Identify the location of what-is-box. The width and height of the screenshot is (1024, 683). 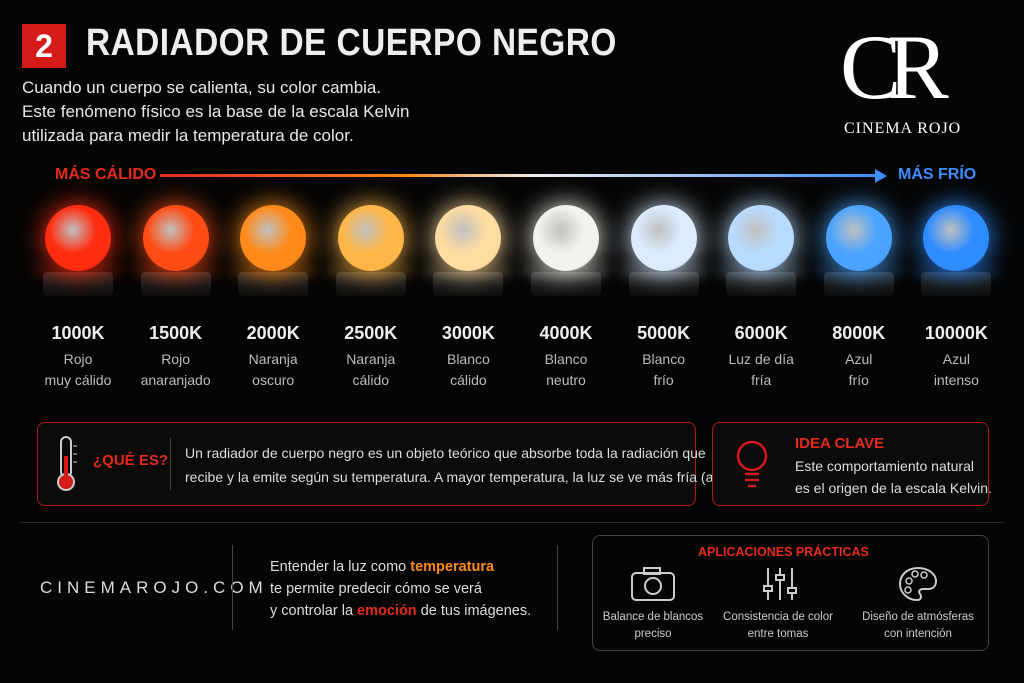
(366, 464).